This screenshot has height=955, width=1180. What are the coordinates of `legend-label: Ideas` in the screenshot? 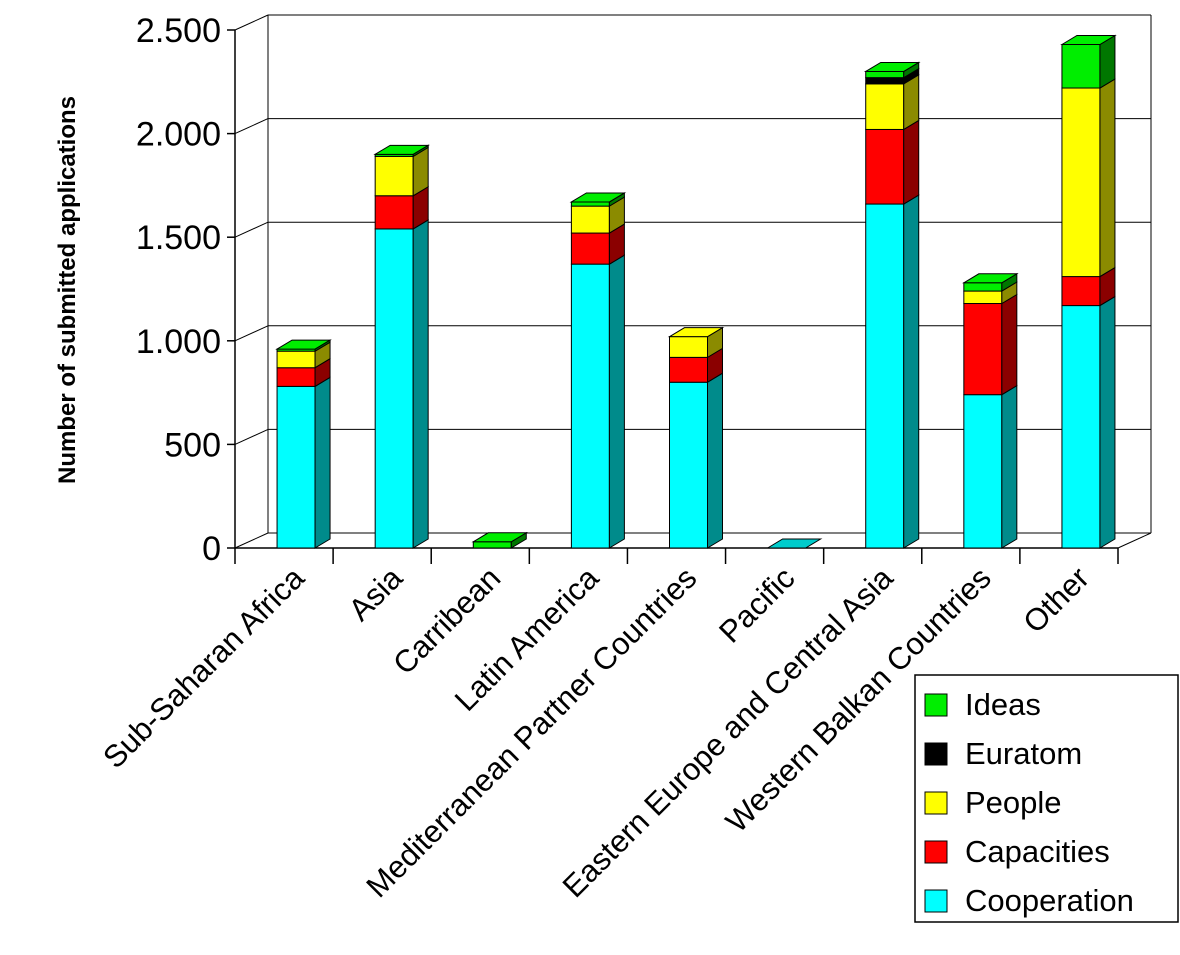 It's located at (1003, 704).